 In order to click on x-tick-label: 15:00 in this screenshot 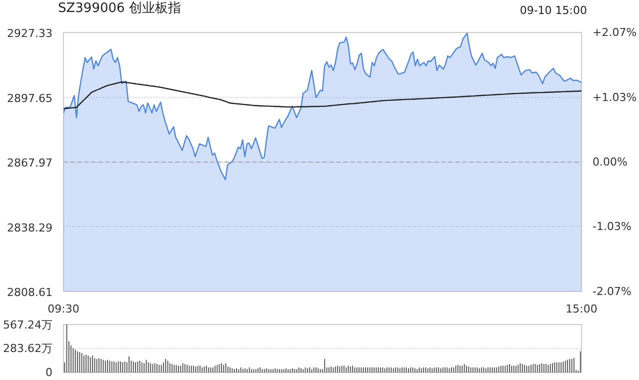, I will do `click(582, 309)`.